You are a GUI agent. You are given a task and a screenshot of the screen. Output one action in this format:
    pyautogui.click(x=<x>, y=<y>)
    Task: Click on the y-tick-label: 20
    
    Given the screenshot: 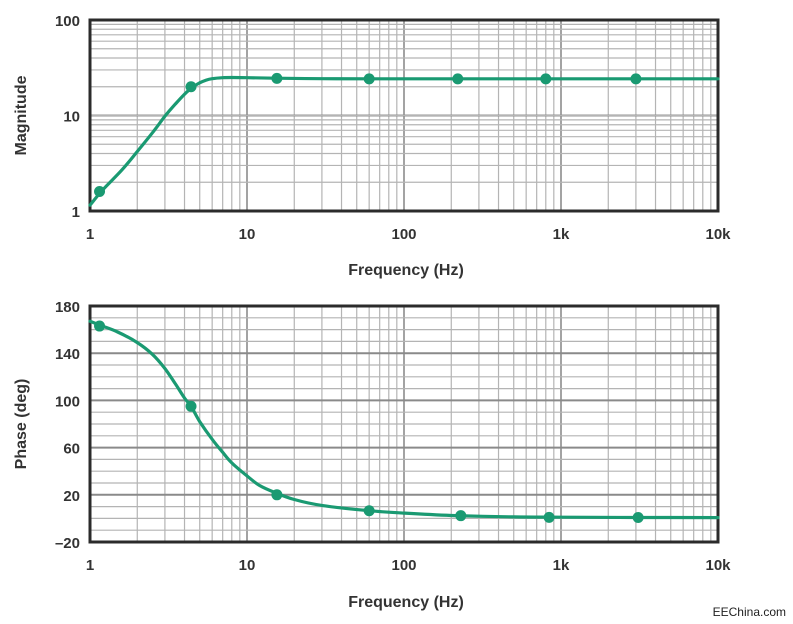 What is the action you would take?
    pyautogui.click(x=71, y=496)
    